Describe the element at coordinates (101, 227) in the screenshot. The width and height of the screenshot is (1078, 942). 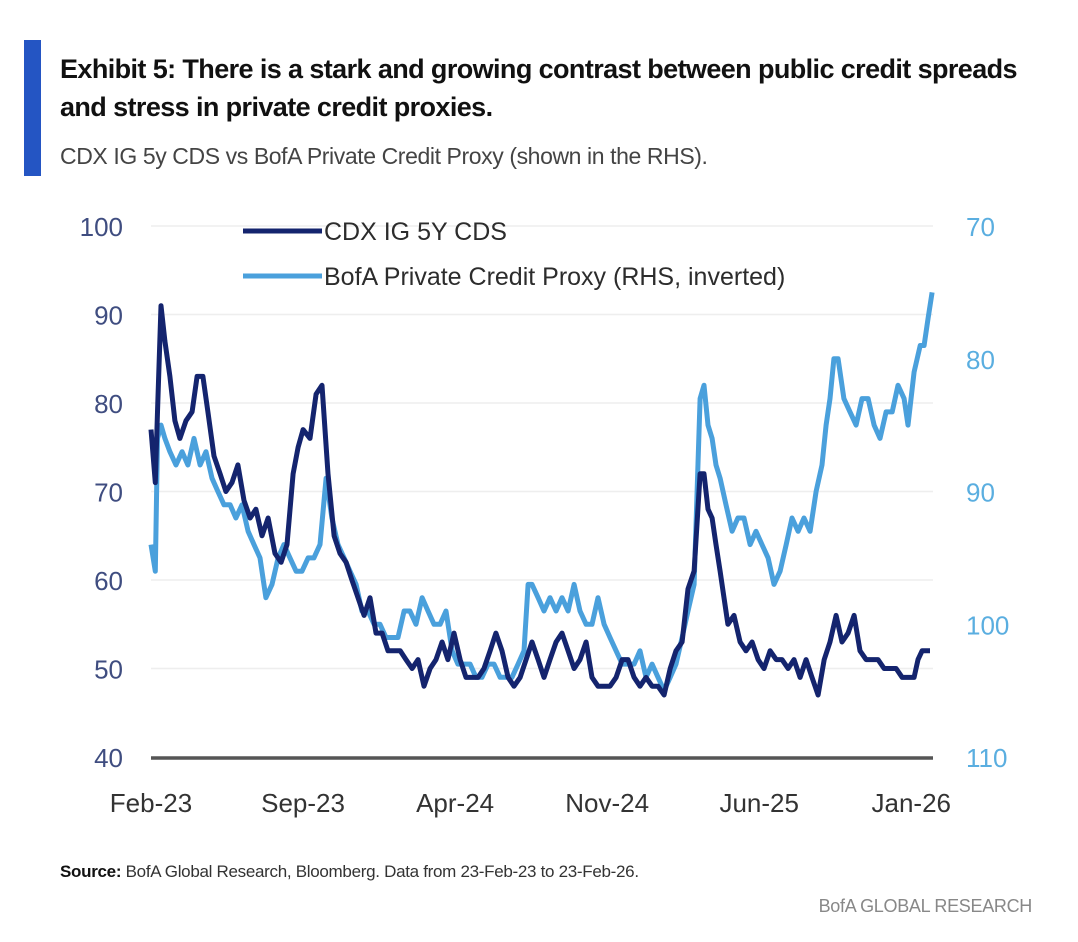
I see `y-left-tick-label: 100` at that location.